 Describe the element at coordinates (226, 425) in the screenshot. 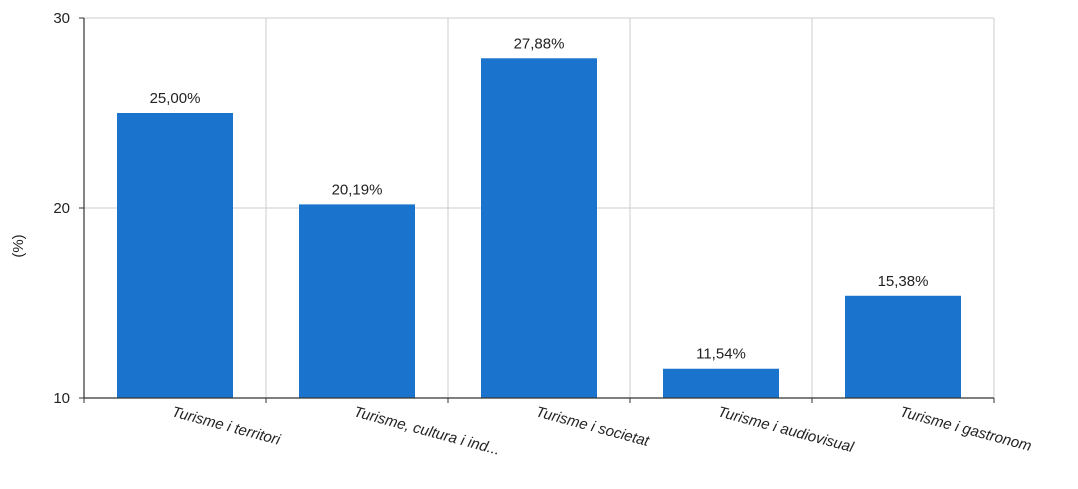

I see `x-category-label-1: Turisme i territori` at that location.